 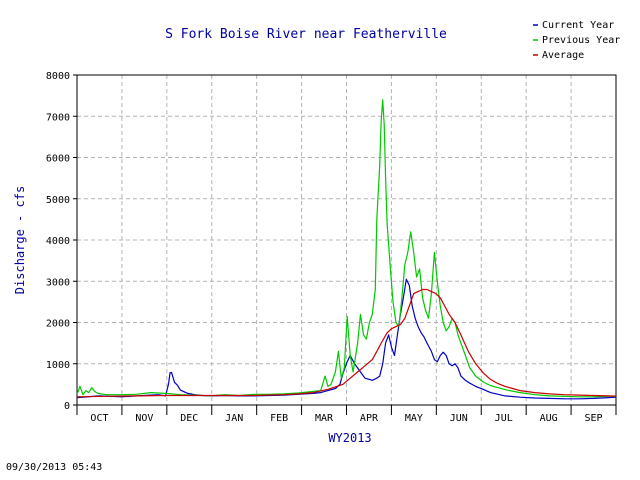 What do you see at coordinates (58, 365) in the screenshot?
I see `y-tick-label: 1000` at bounding box center [58, 365].